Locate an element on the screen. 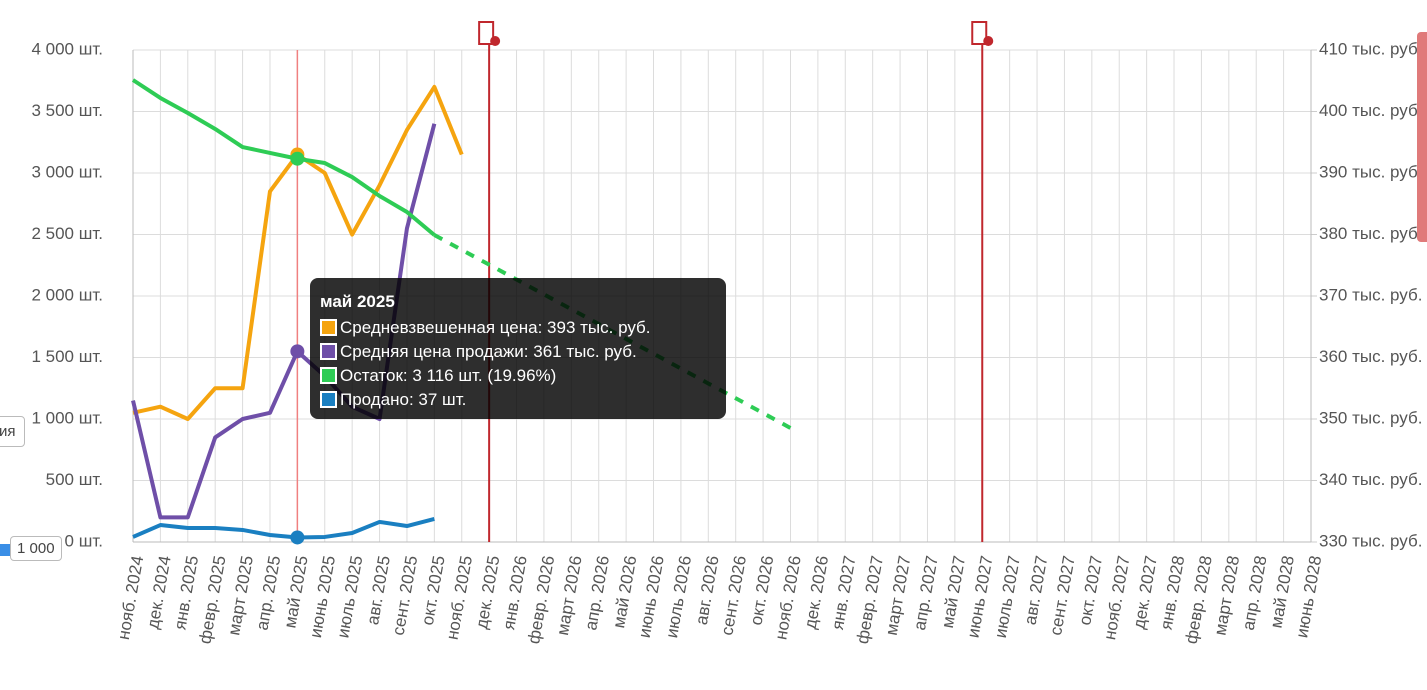 The image size is (1427, 690). x-tick-label: янв. 2028 is located at coordinates (1173, 592).